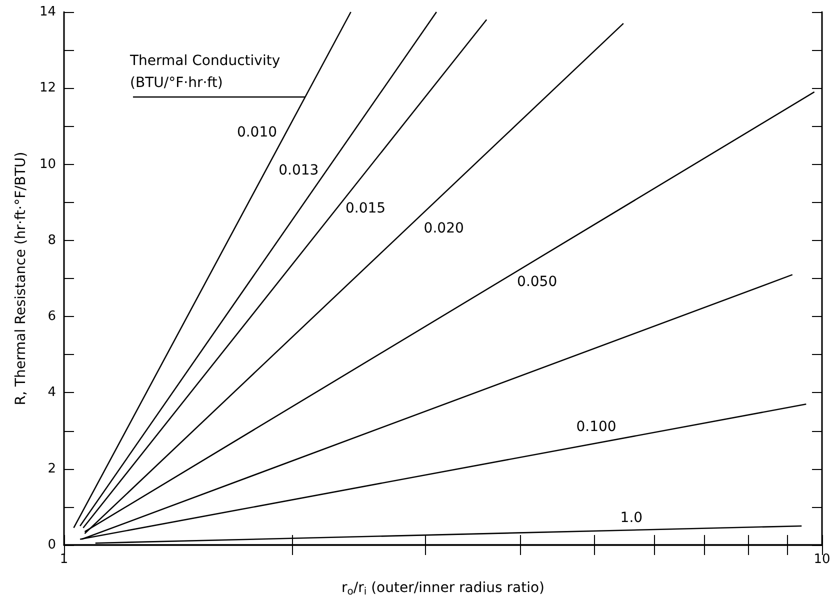 The height and width of the screenshot is (607, 838). What do you see at coordinates (444, 228) in the screenshot?
I see `series-label: 0.020` at bounding box center [444, 228].